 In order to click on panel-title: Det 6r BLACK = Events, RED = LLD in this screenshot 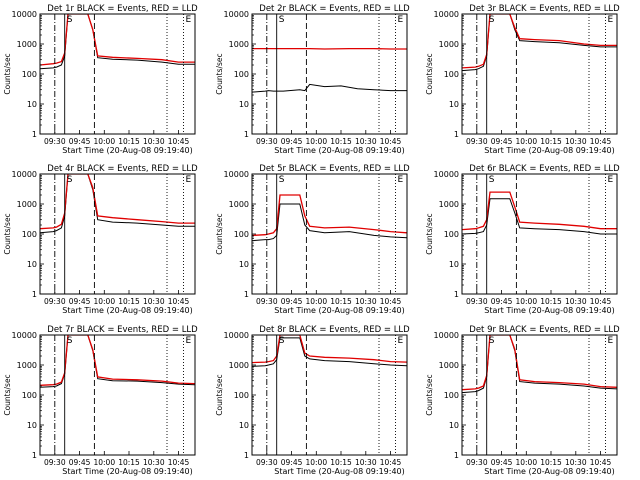, I will do `click(544, 169)`.